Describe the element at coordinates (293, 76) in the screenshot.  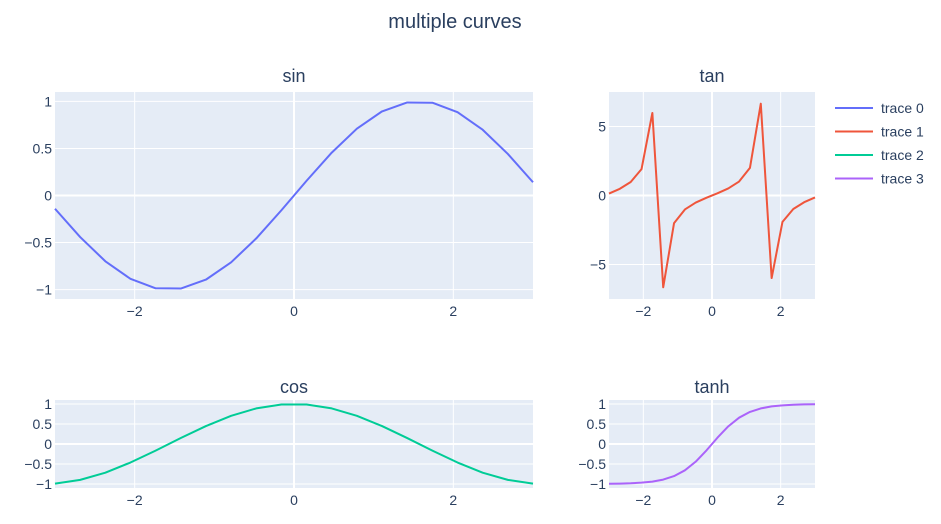
I see `subplot-title: sin` at that location.